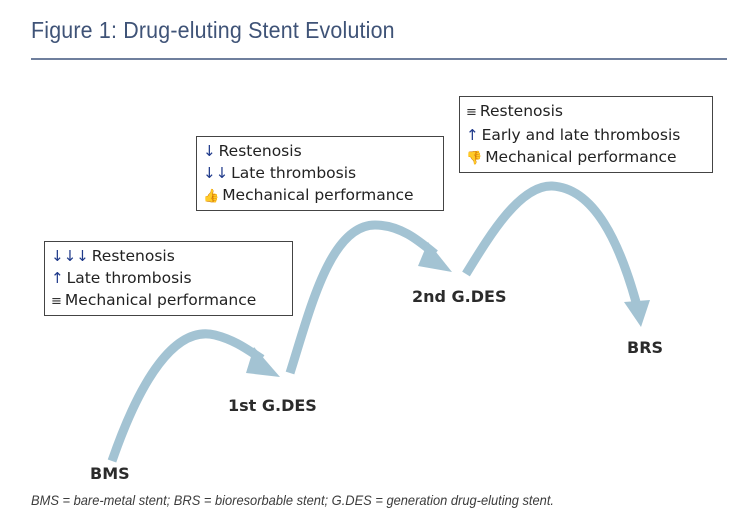 The width and height of the screenshot is (750, 530). Describe the element at coordinates (216, 173) in the screenshot. I see `double-down-arrow-icon: ↓↓` at that location.